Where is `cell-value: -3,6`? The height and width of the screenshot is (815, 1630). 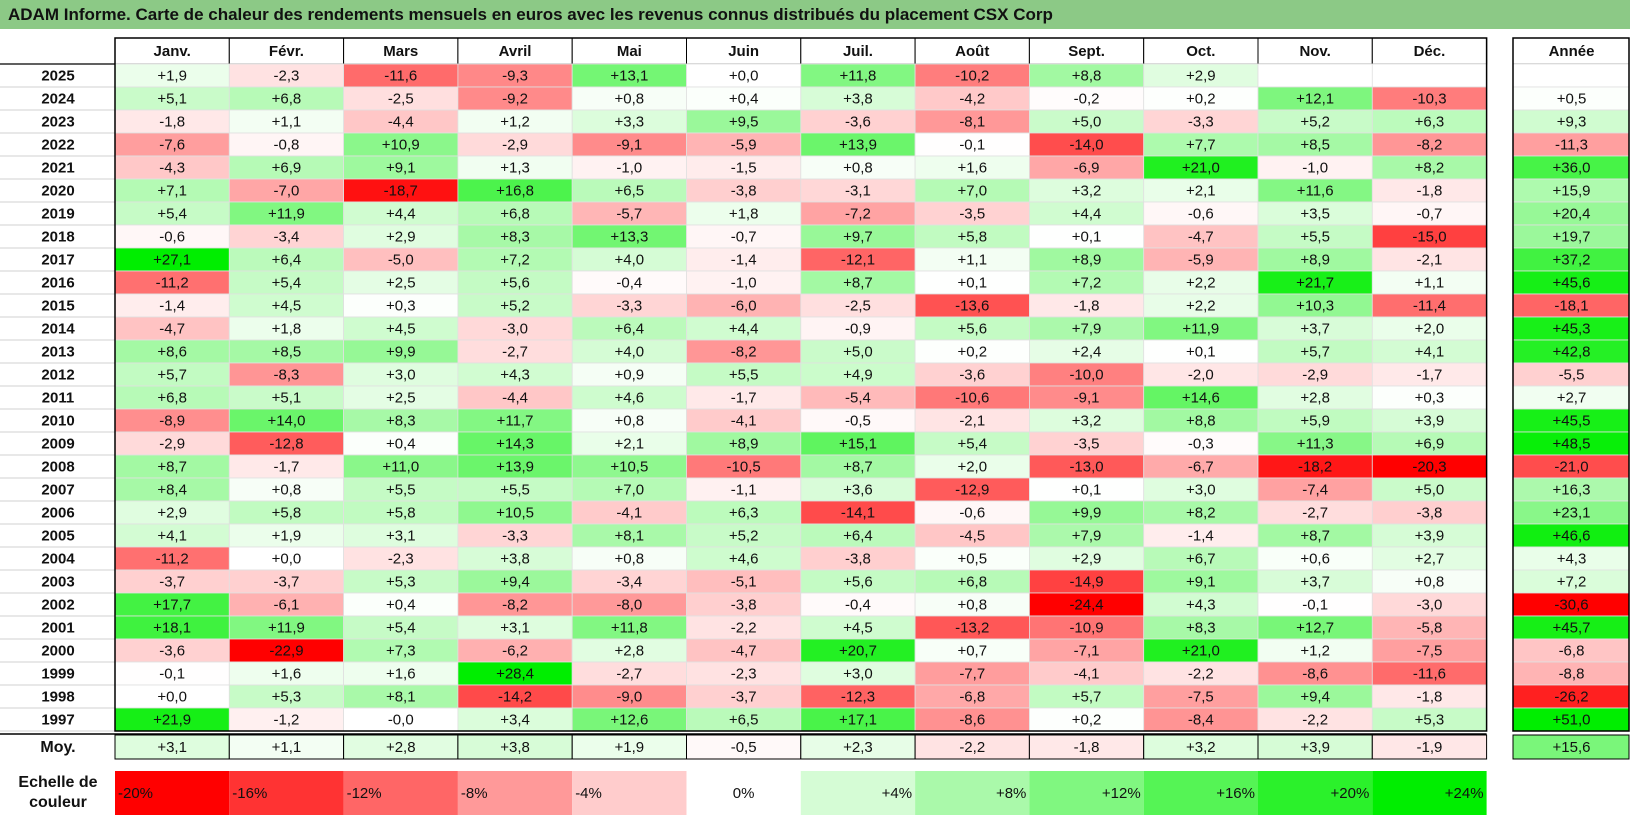
cell-value: -3,6 is located at coordinates (172, 651).